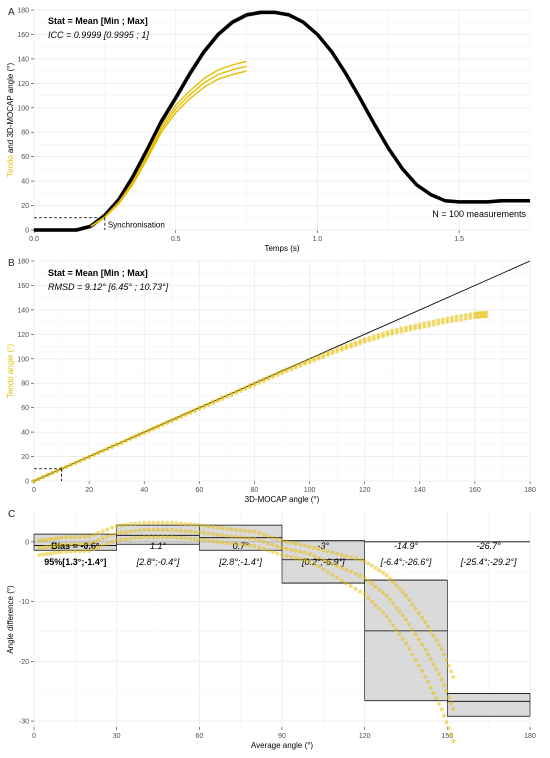 The width and height of the screenshot is (550, 758). What do you see at coordinates (23, 310) in the screenshot?
I see `y-tick-label: 140` at bounding box center [23, 310].